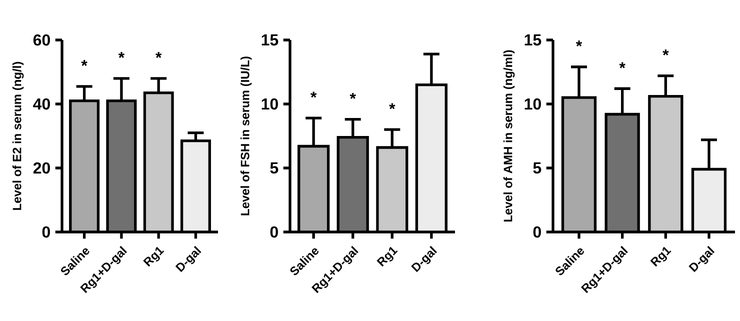  What do you see at coordinates (41, 40) in the screenshot?
I see `y-tick-label: 60` at bounding box center [41, 40].